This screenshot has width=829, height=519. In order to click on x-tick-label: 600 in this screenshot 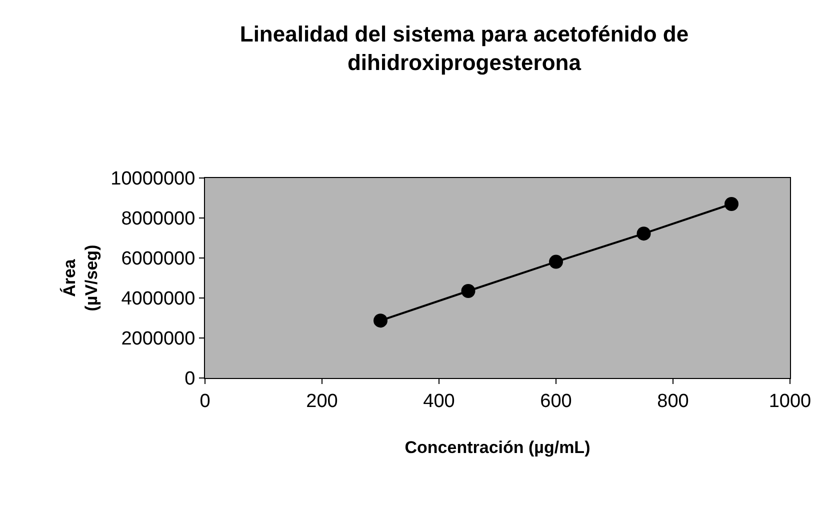, I will do `click(556, 401)`.